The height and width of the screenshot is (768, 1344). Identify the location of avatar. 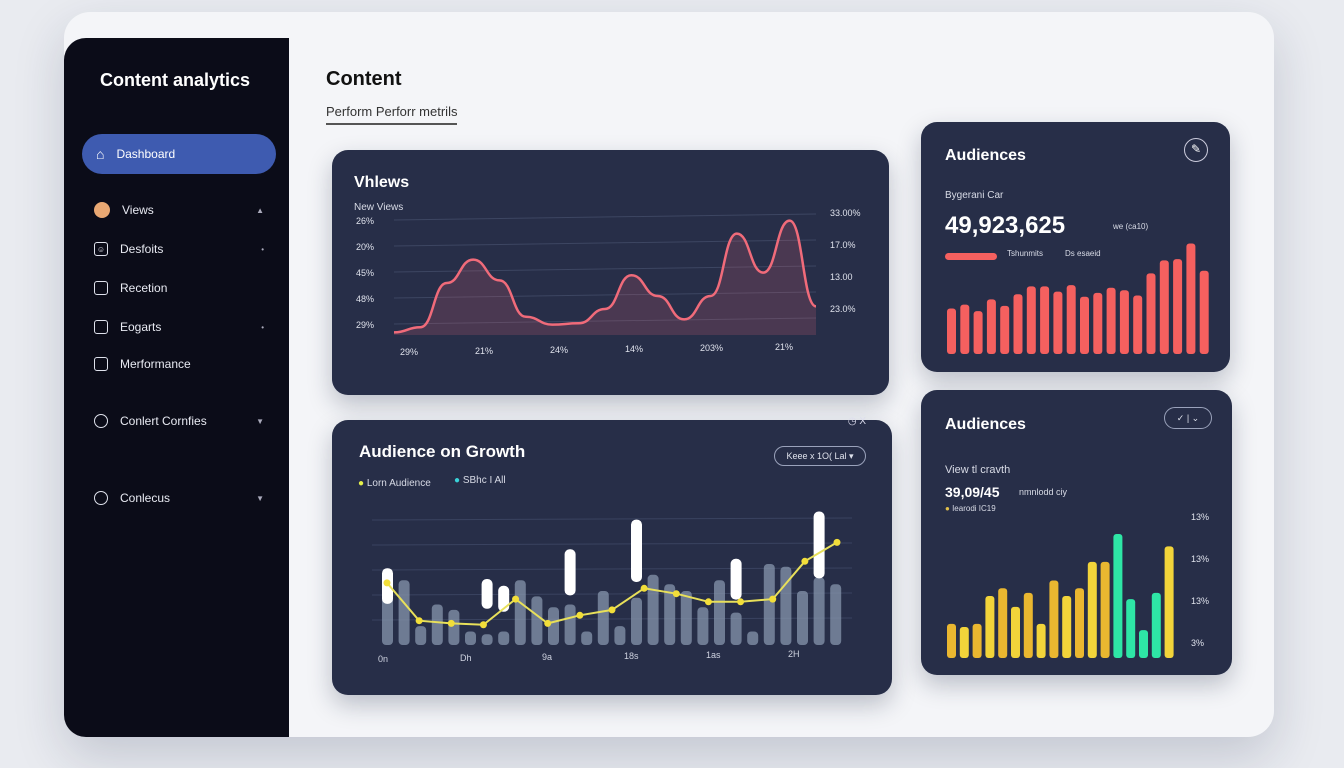
(102, 210).